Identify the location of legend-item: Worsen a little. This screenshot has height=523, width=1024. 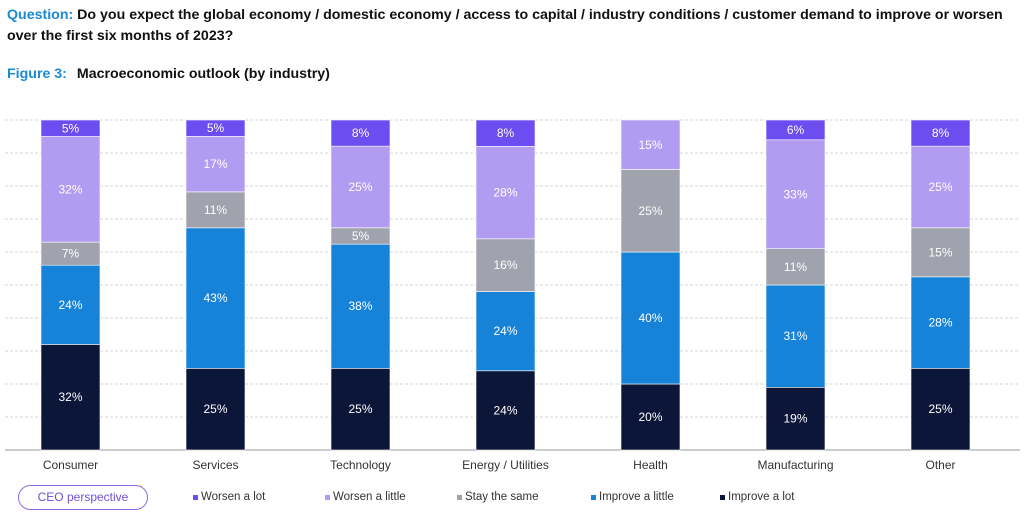
(365, 497).